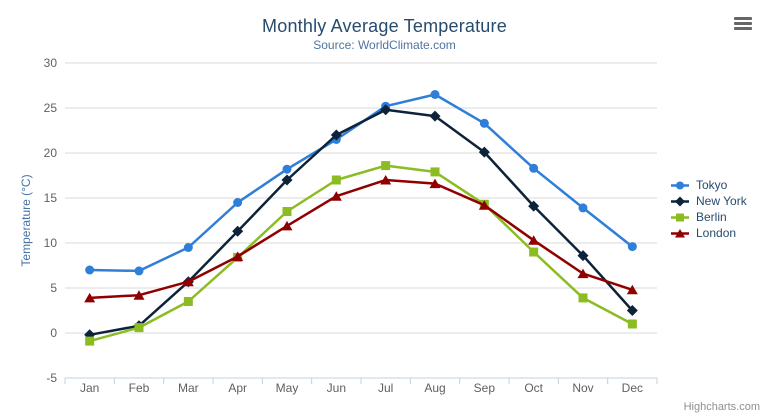 The height and width of the screenshot is (416, 769). What do you see at coordinates (384, 45) in the screenshot?
I see `chart-subtitle: Source: WorldClimate.com` at bounding box center [384, 45].